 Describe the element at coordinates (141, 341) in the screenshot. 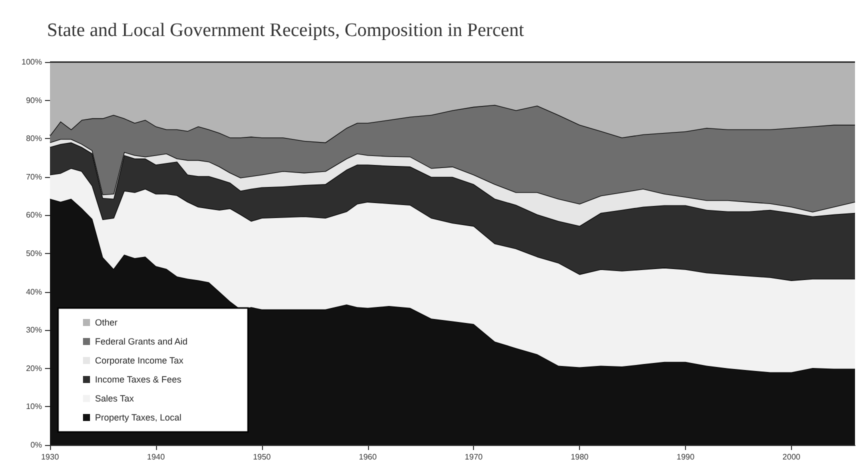

I see `legend-label: Federal Grants and Aid` at that location.